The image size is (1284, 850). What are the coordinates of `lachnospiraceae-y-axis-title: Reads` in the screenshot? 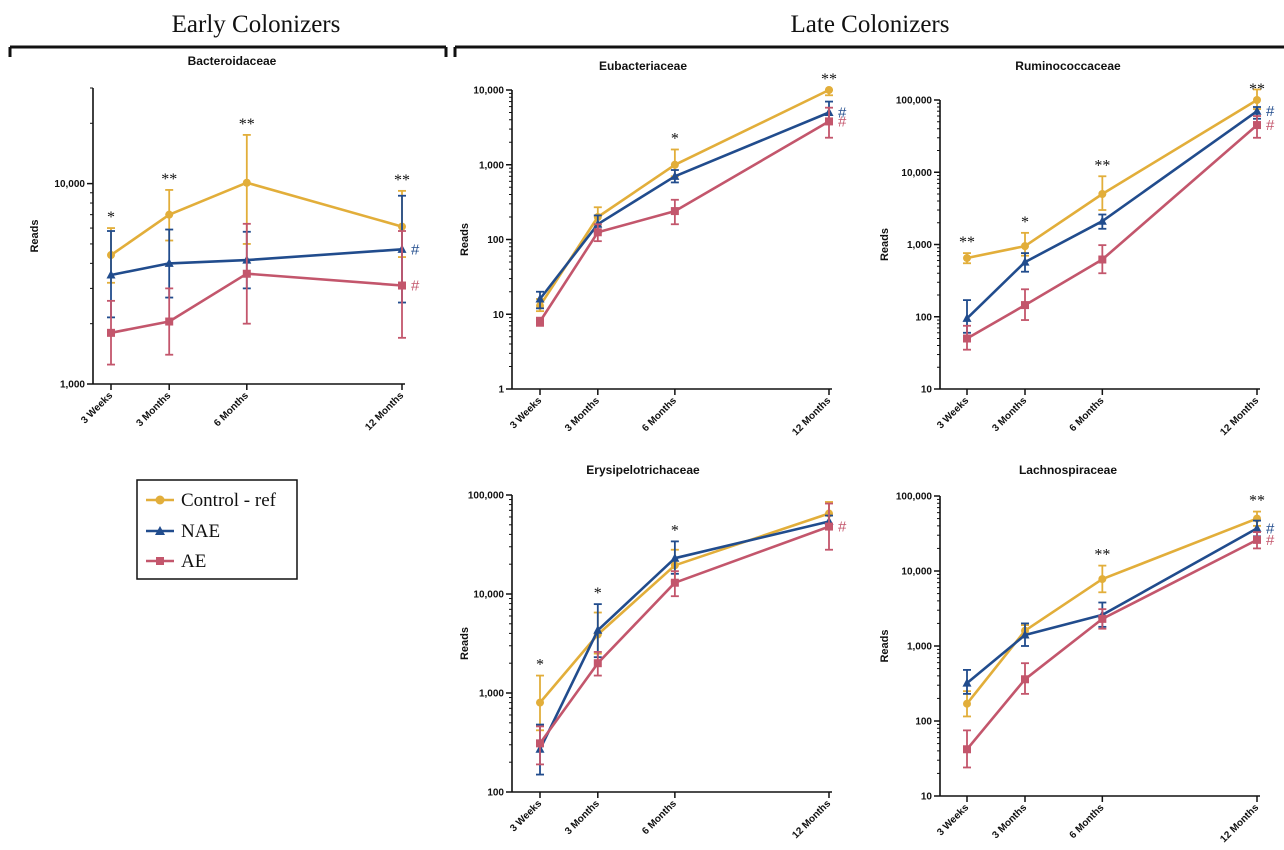 It's located at (885, 645).